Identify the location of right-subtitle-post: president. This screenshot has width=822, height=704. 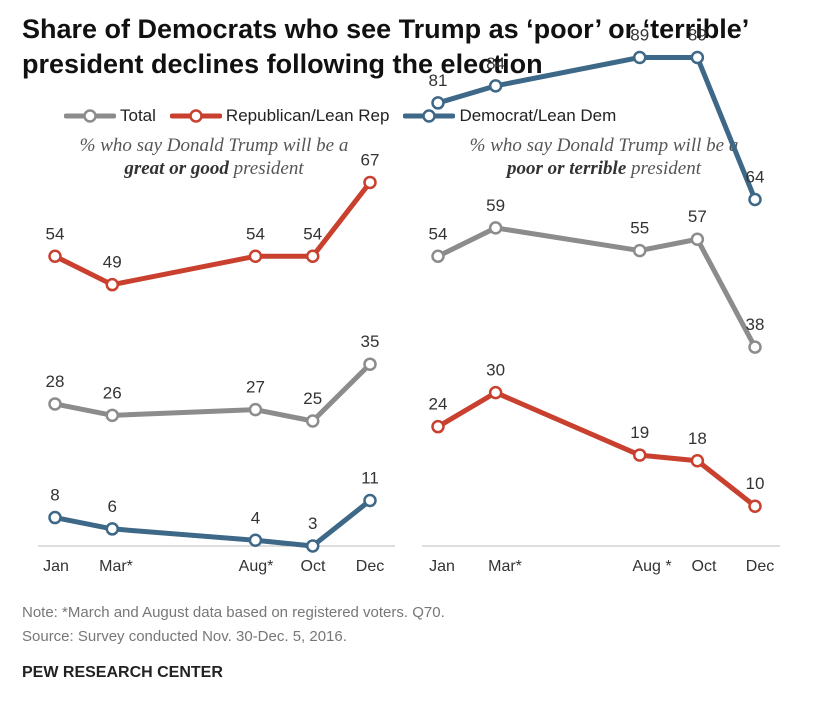
(666, 168).